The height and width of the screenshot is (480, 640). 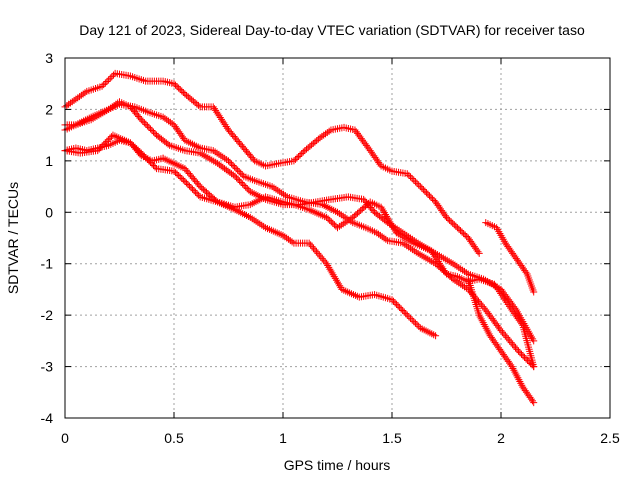 I want to click on x-tick-label: 1, so click(x=283, y=438).